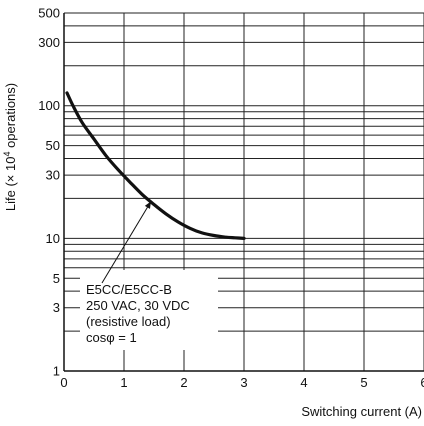  I want to click on x-tick-label: 6, so click(422, 382).